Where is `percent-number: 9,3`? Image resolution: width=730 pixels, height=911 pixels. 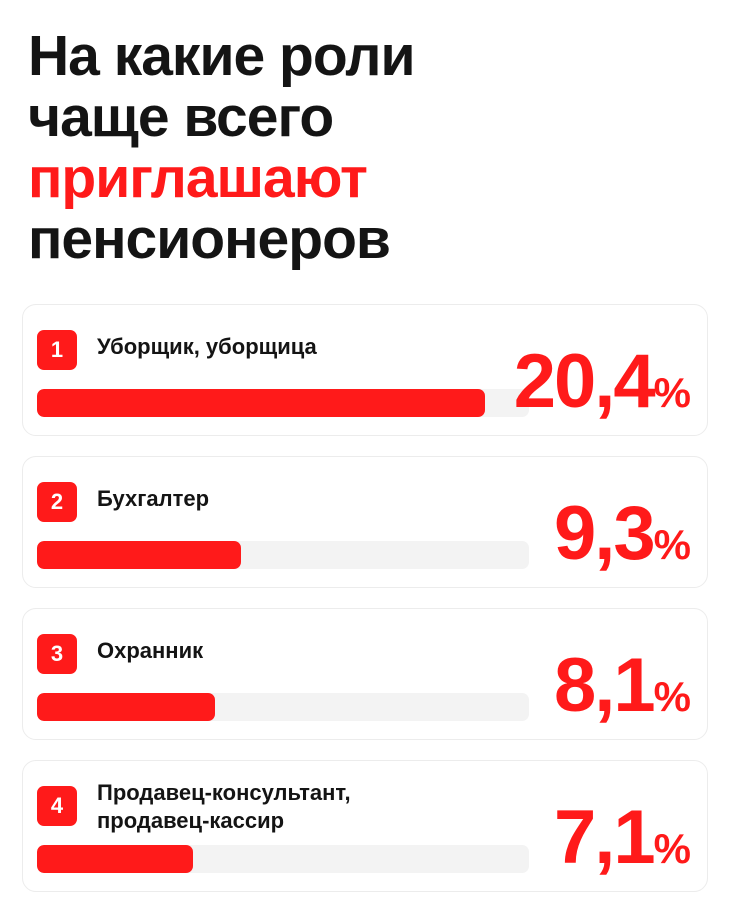
percent-number: 9,3 is located at coordinates (604, 533).